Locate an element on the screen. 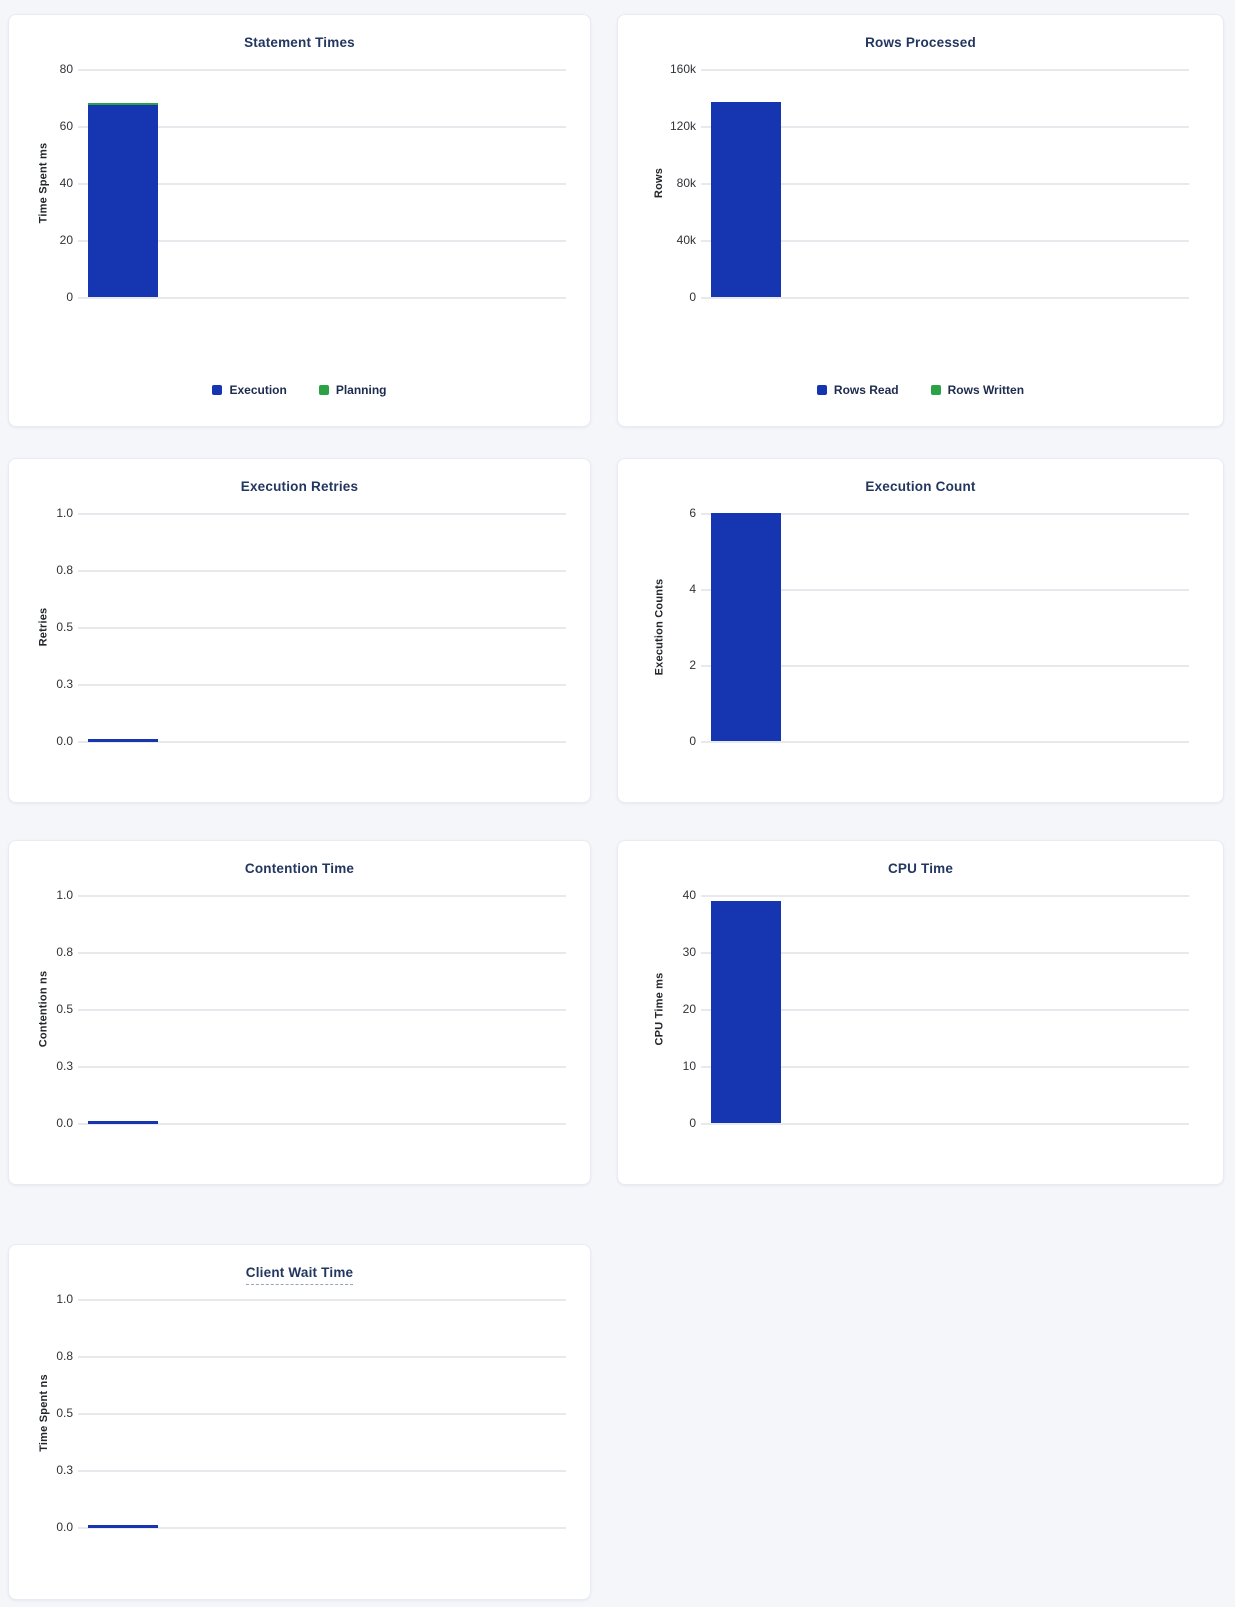  chart-title-tooltip-trigger: Client Wait Time is located at coordinates (299, 1275).